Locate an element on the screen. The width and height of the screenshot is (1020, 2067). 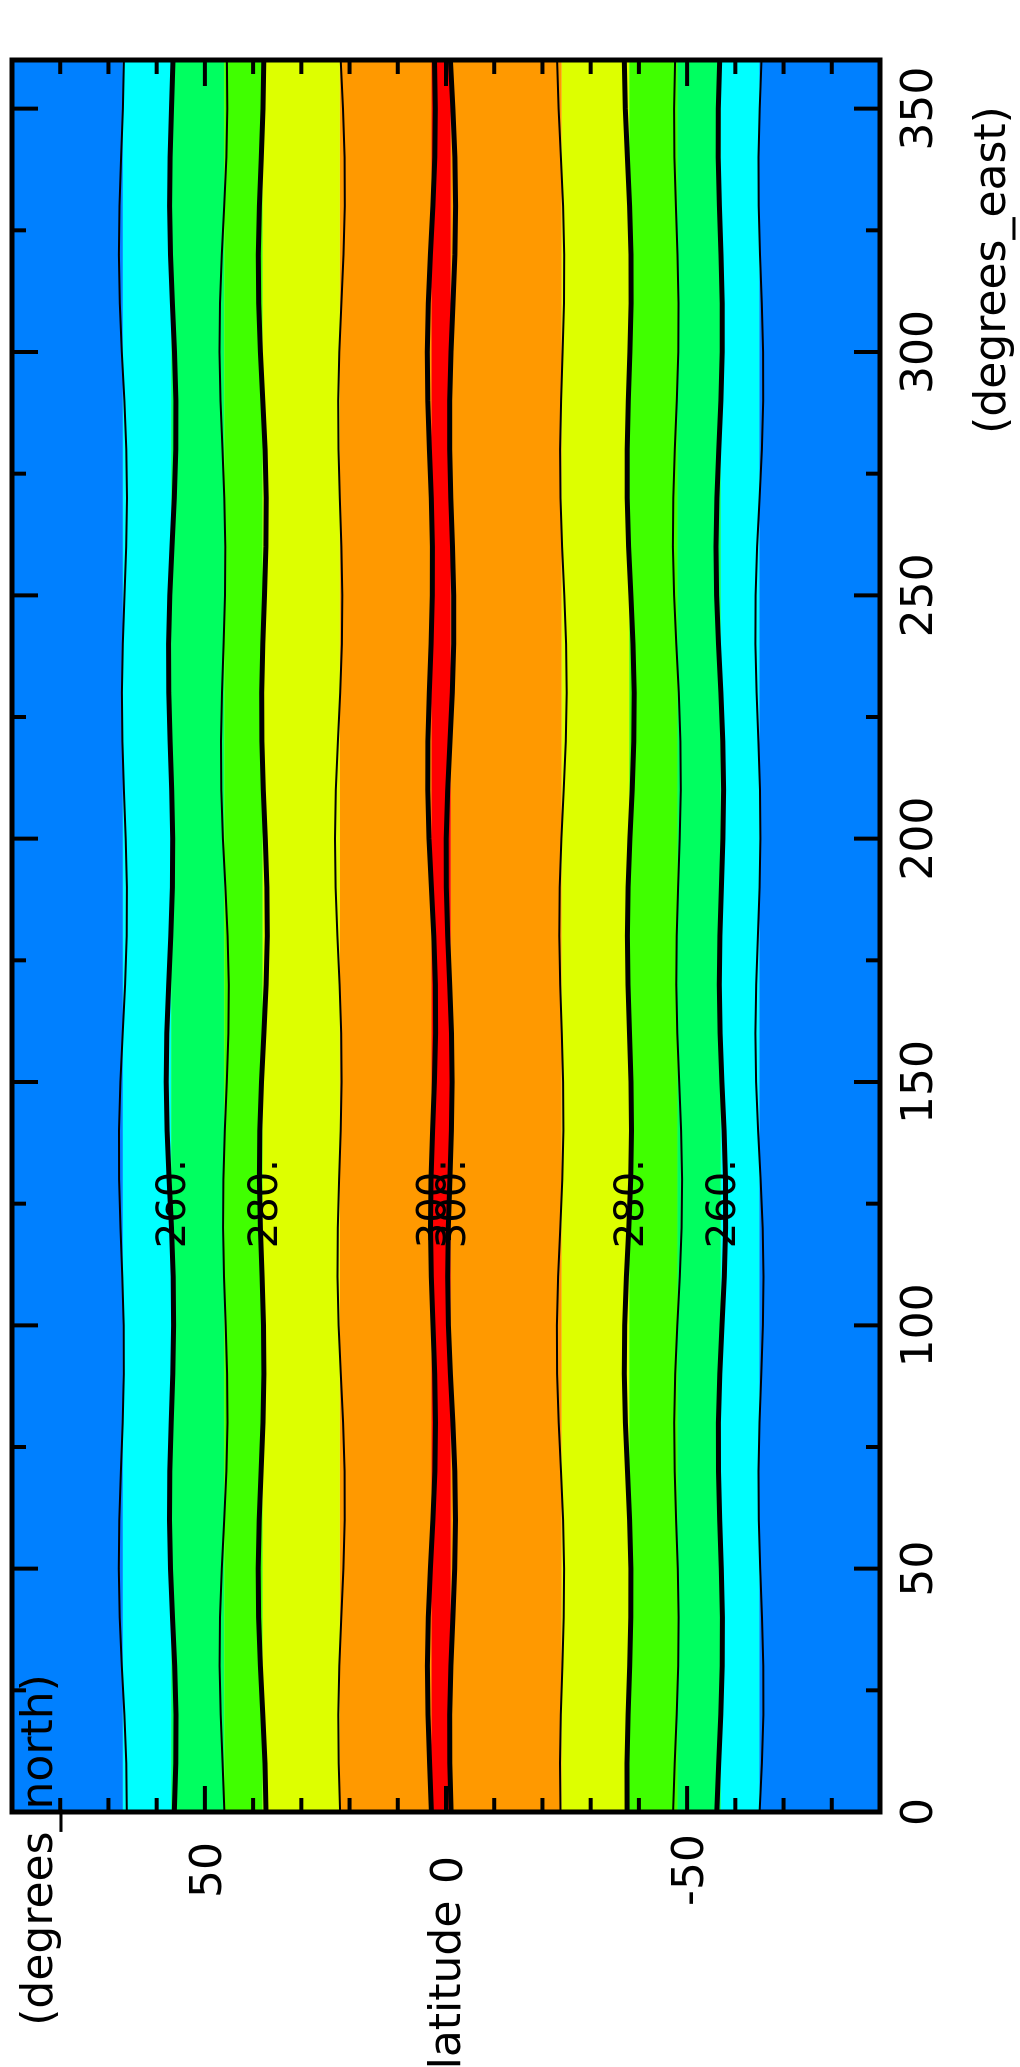
x-tick-label-1: 50 is located at coordinates (917, 1569).